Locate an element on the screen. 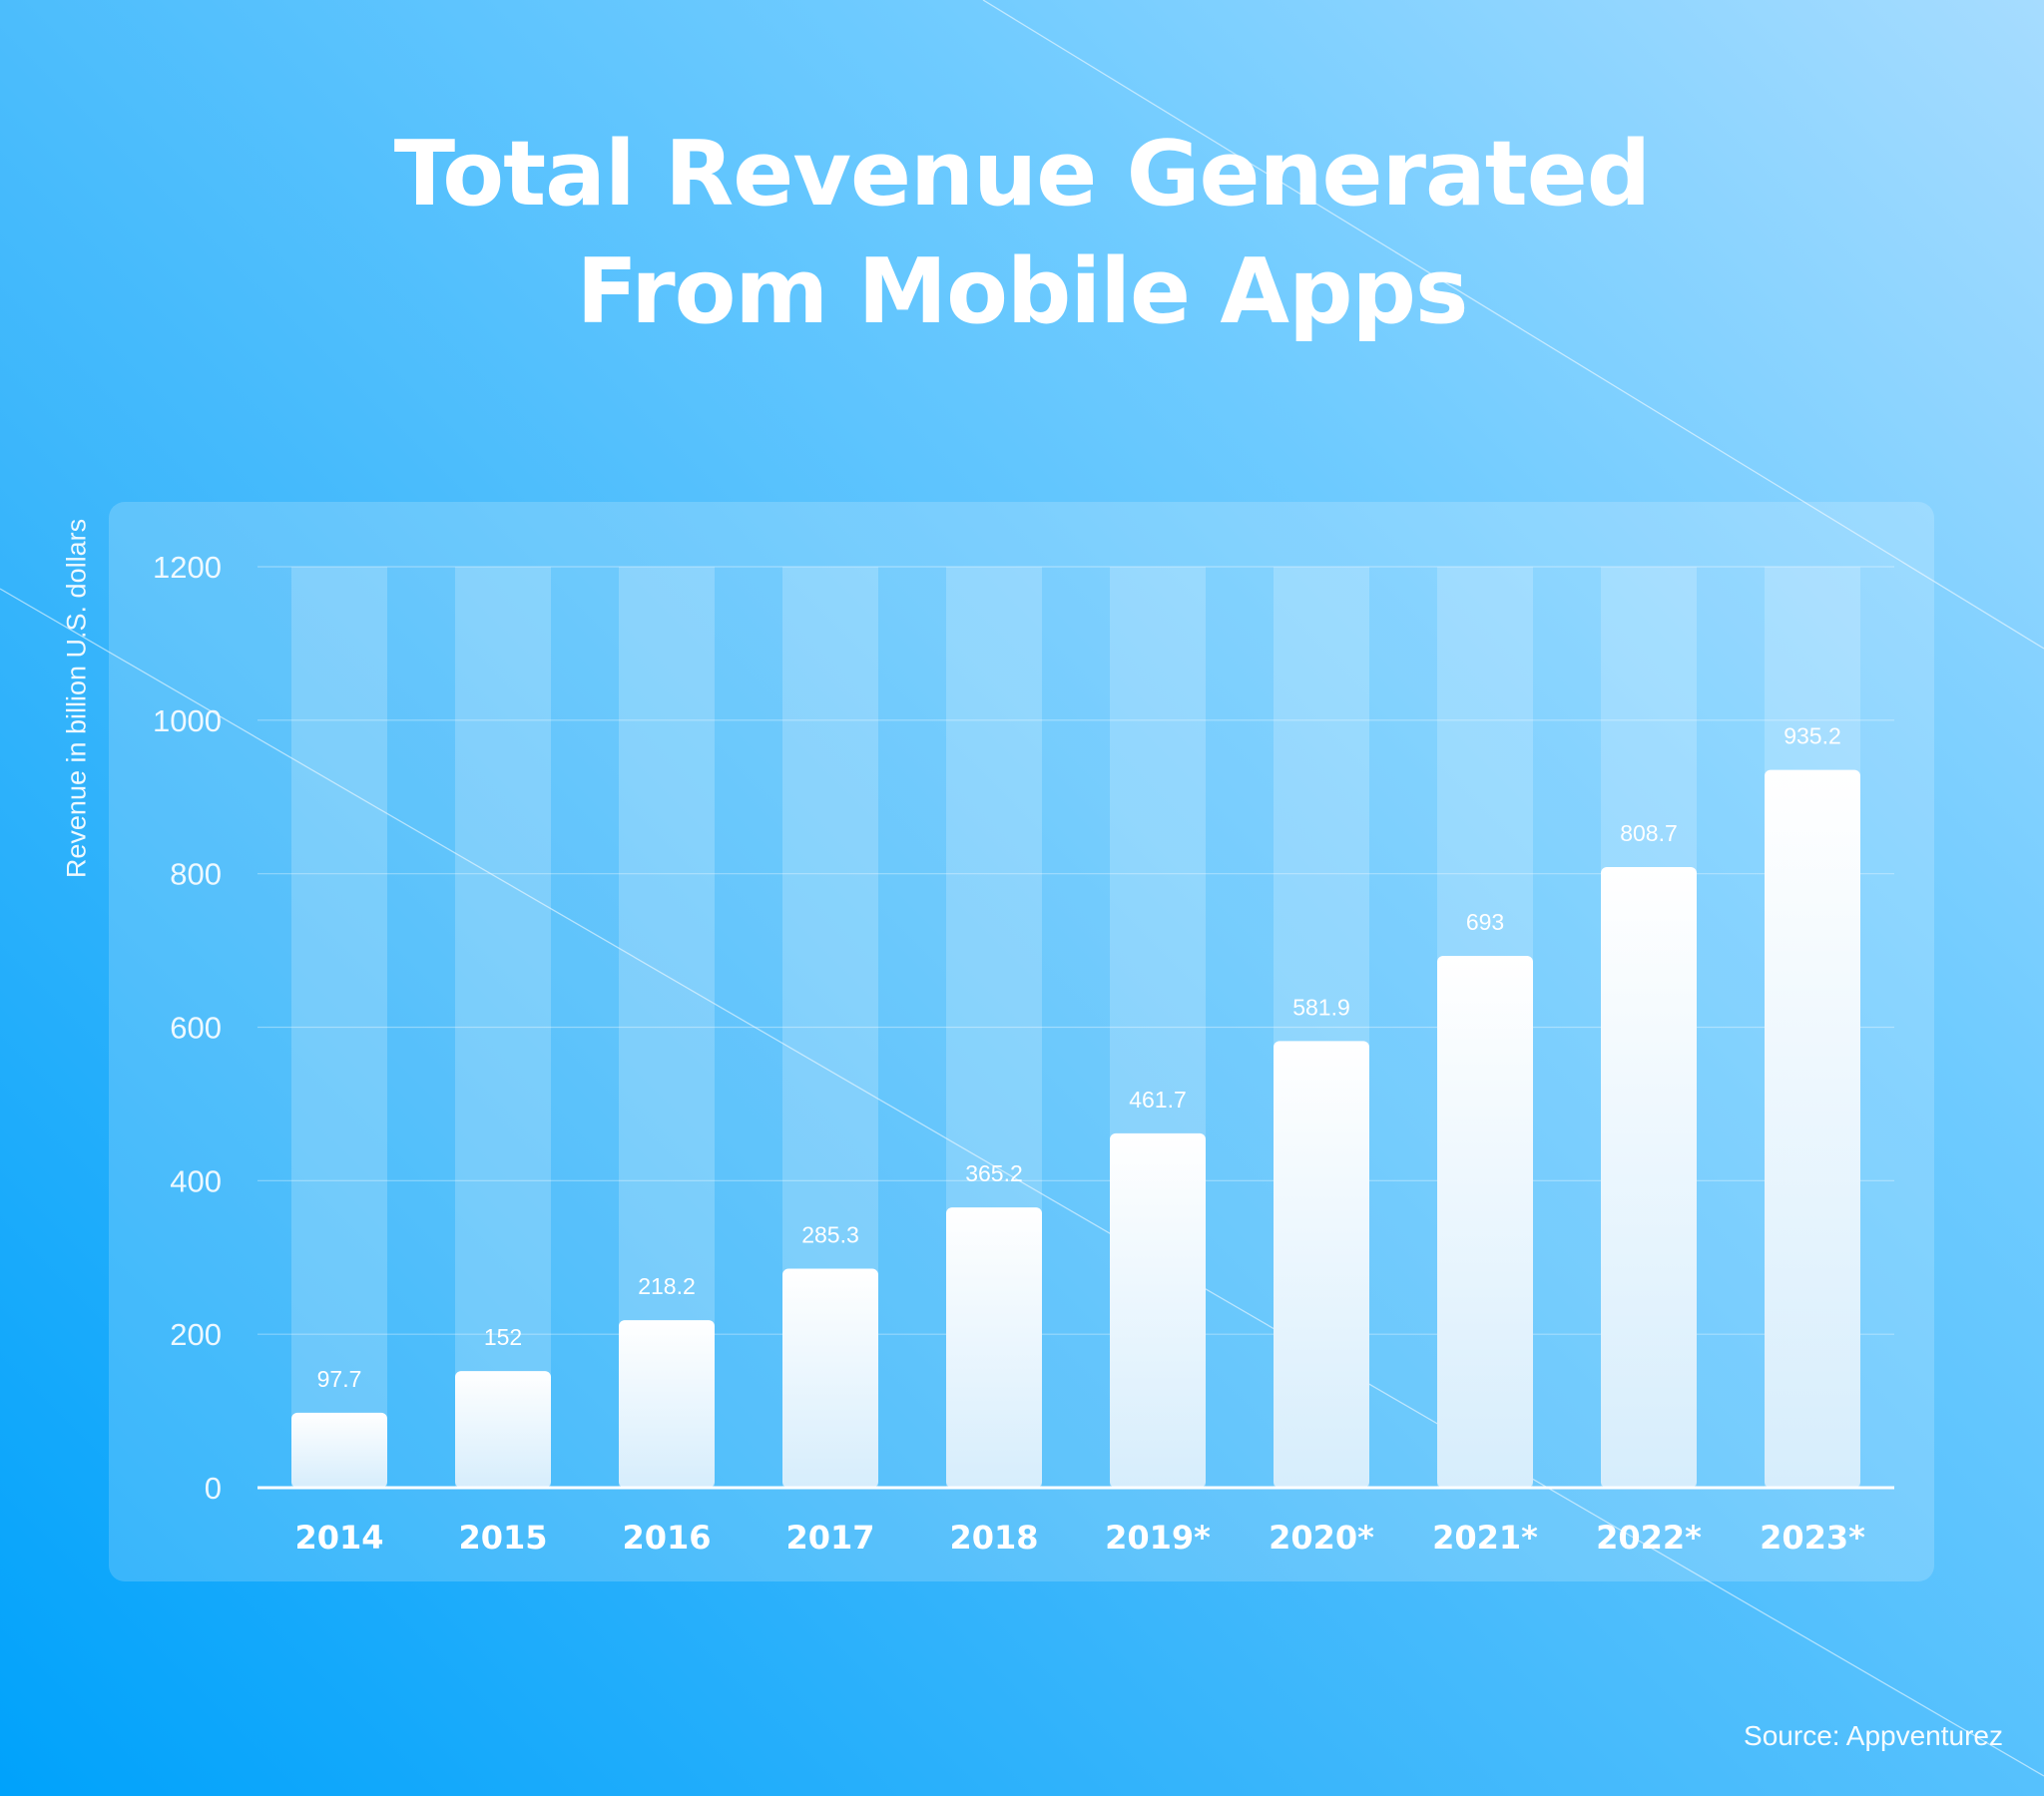  chart-title-line-1: Total Revenue Generated is located at coordinates (1022, 174).